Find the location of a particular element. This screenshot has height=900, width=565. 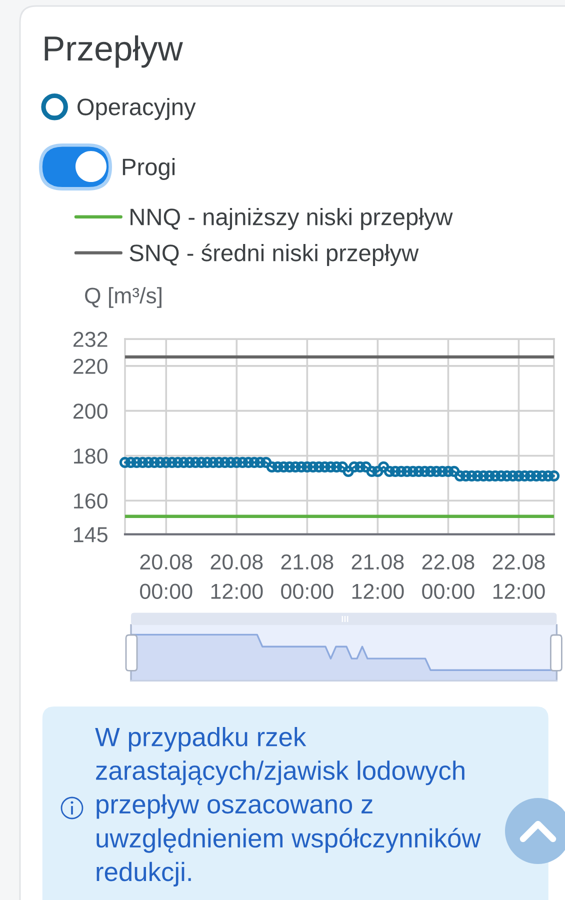

x-tick-label: 20.08 00:00 is located at coordinates (166, 576).